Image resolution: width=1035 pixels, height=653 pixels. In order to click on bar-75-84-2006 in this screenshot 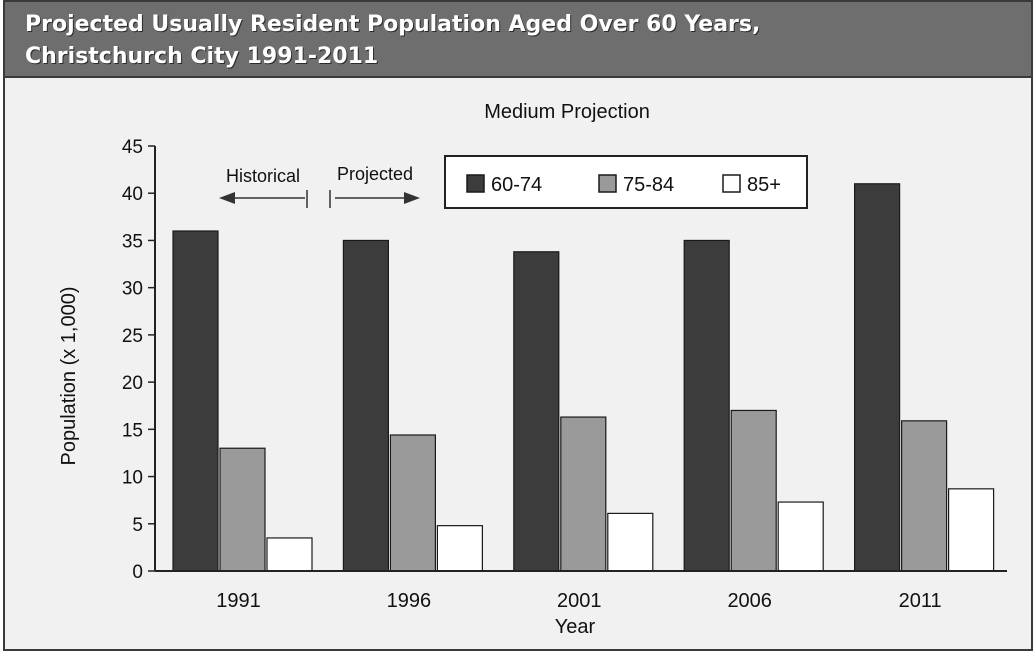, I will do `click(753, 490)`.